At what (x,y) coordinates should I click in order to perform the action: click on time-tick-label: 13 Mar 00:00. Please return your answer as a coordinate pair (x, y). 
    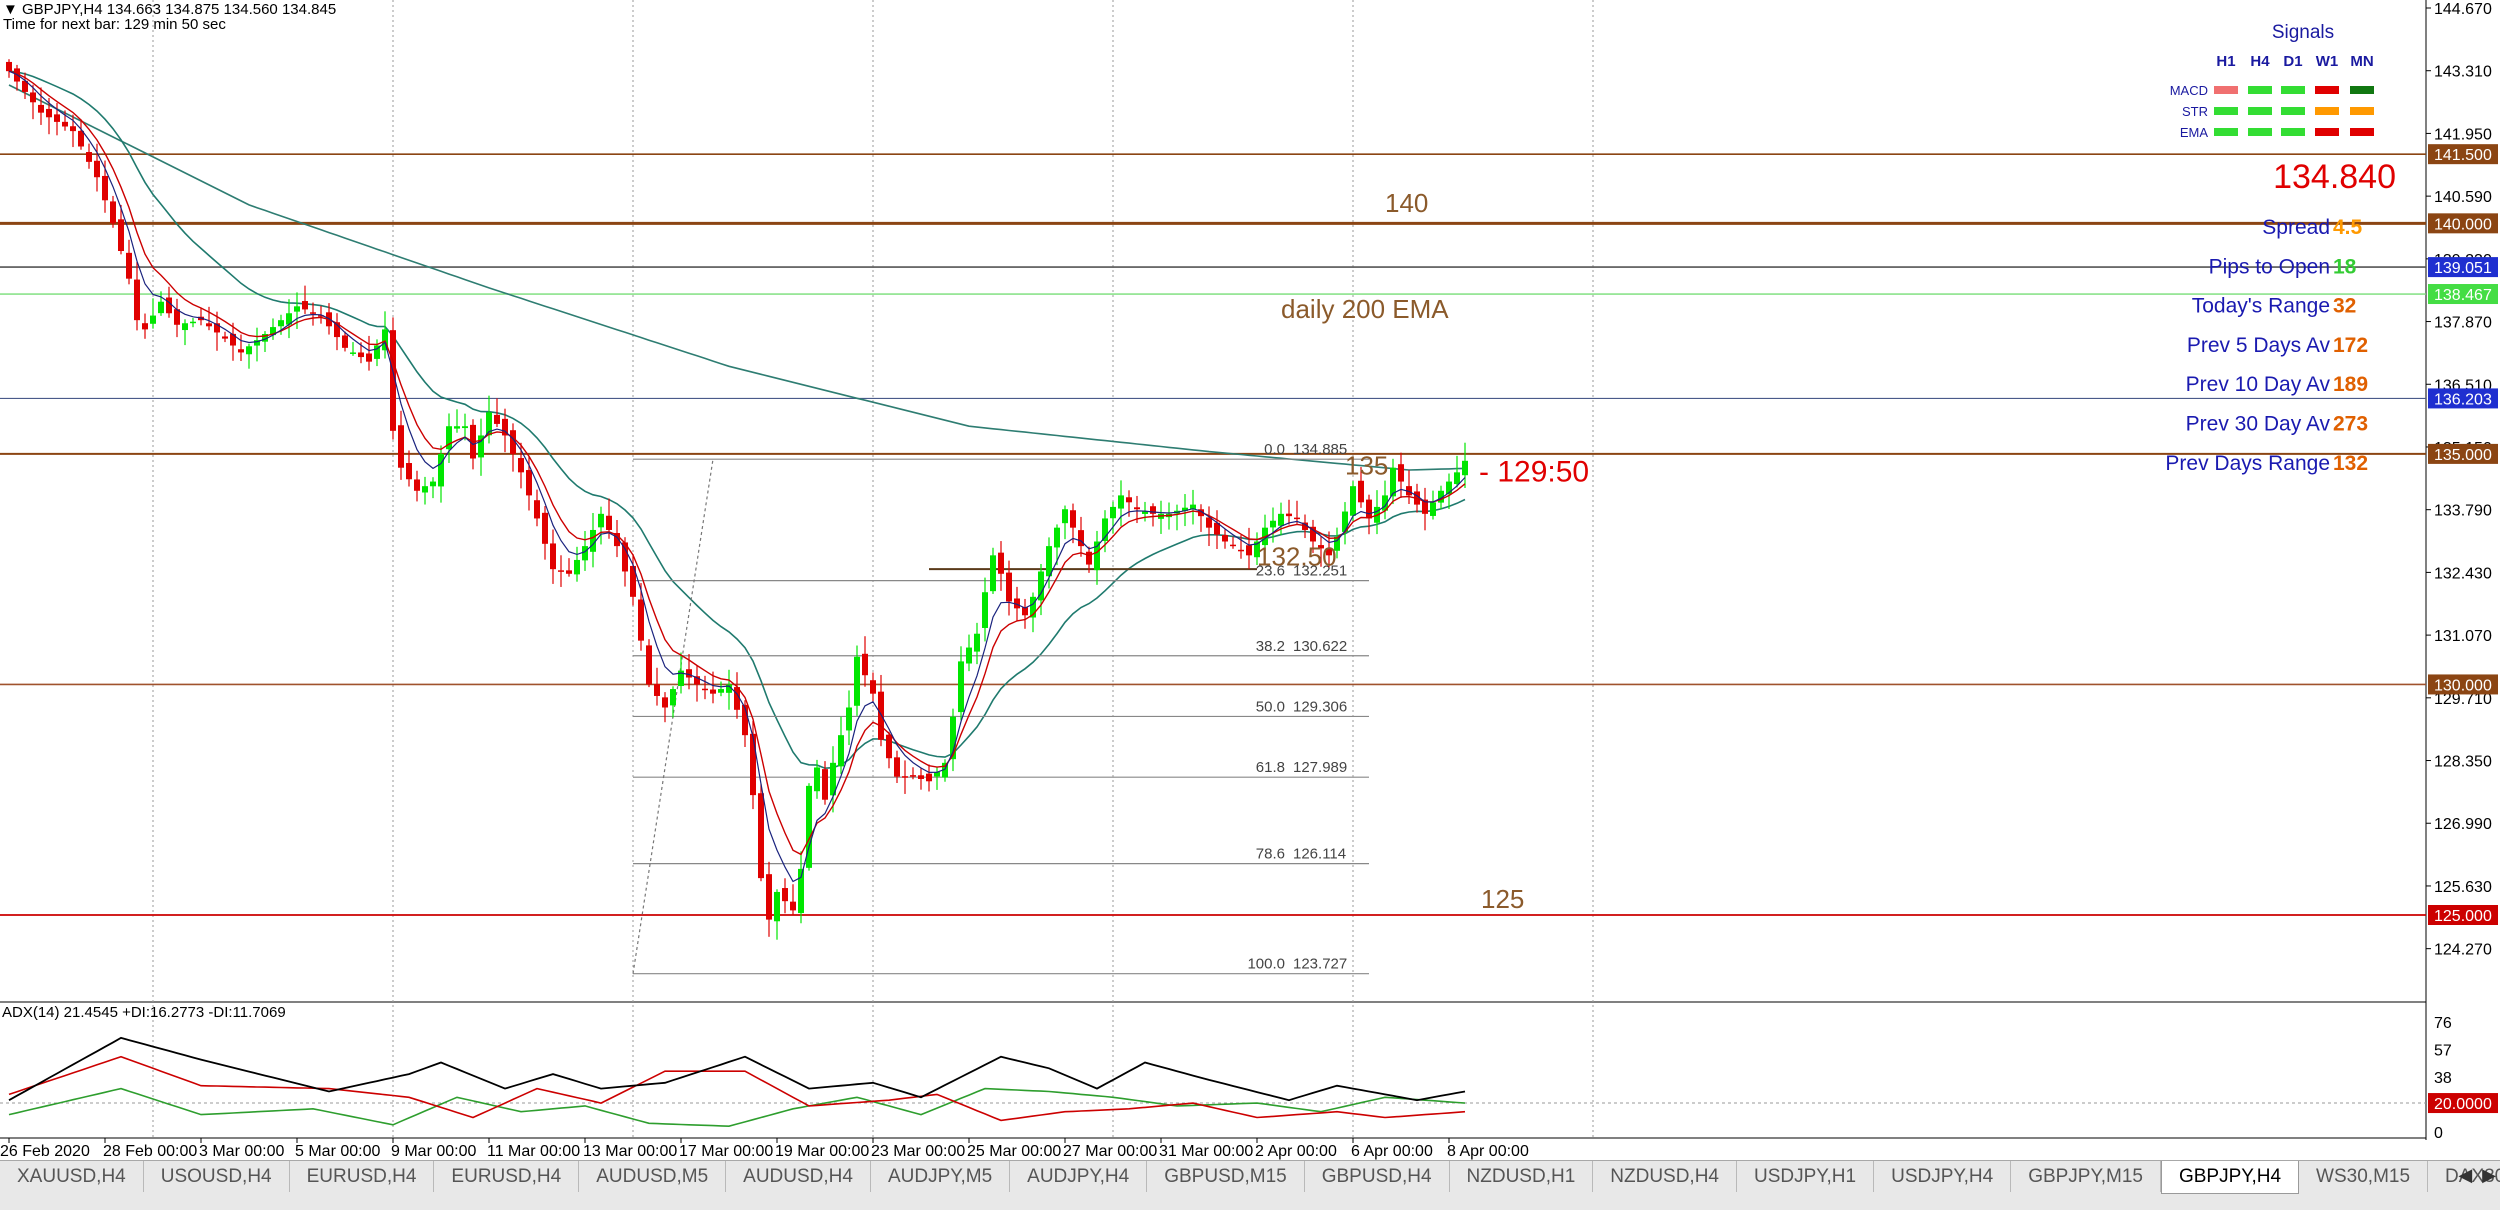
    Looking at the image, I should click on (630, 1151).